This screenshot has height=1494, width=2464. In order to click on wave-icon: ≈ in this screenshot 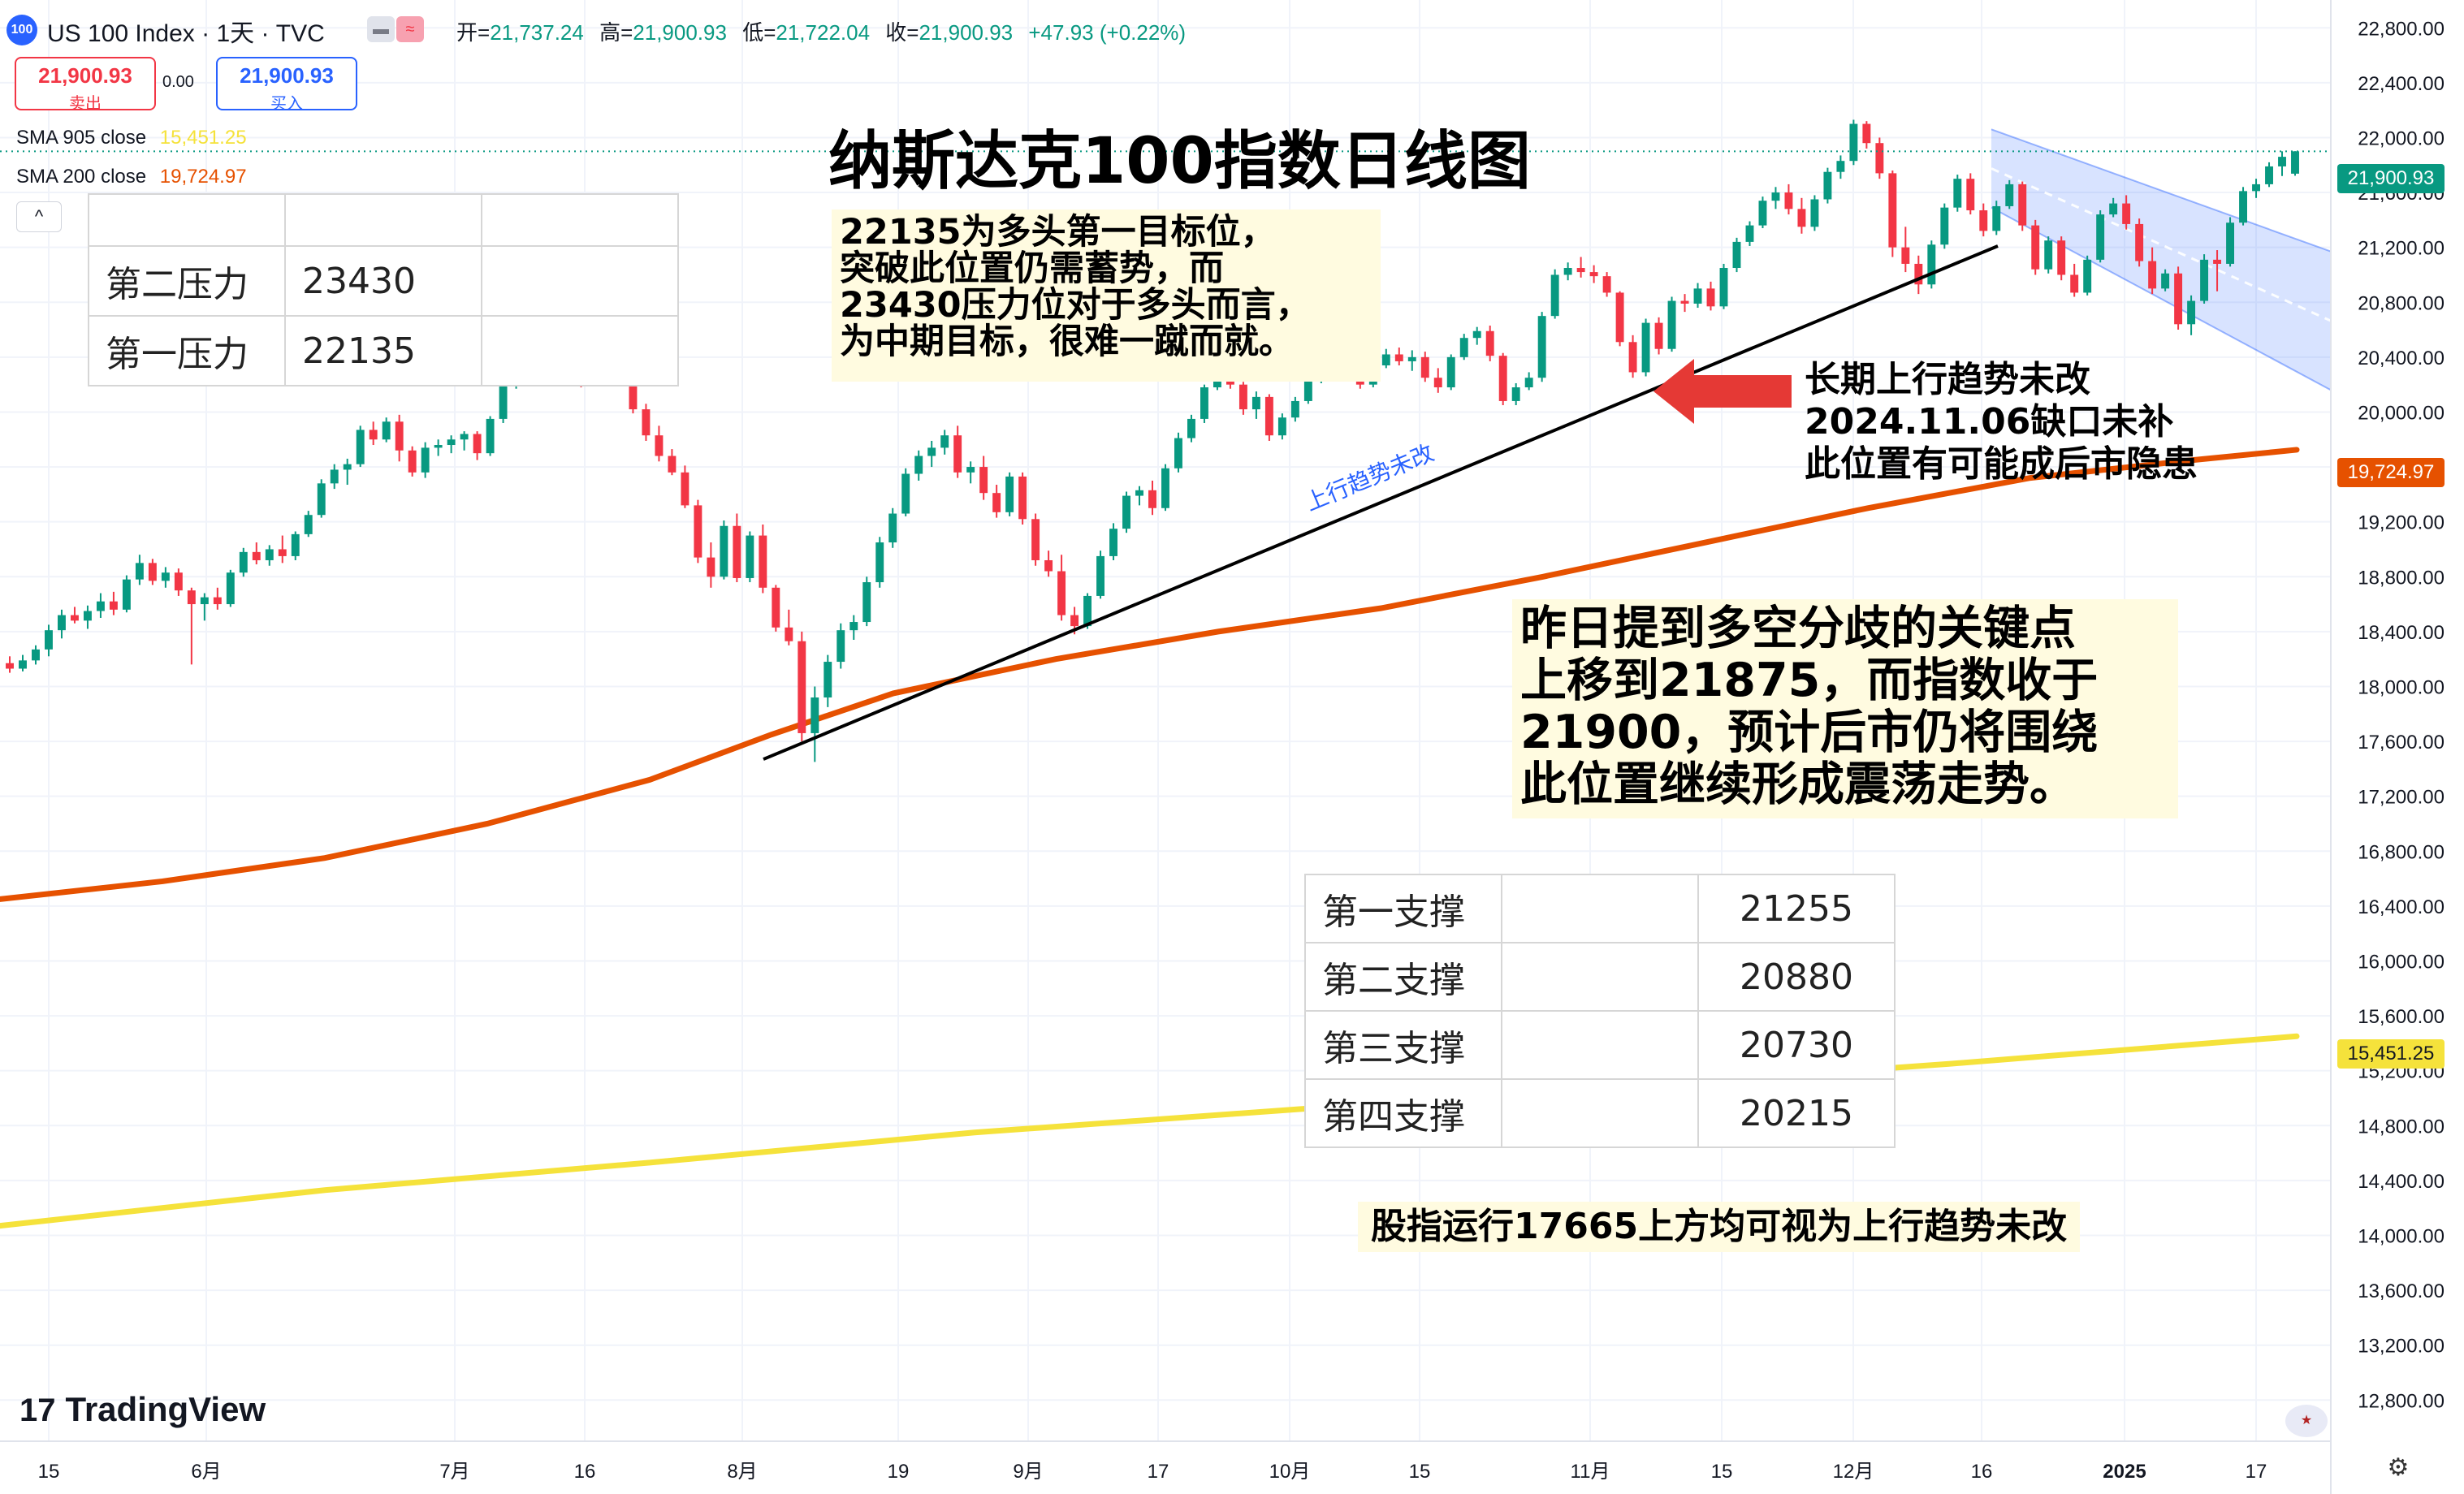, I will do `click(410, 29)`.